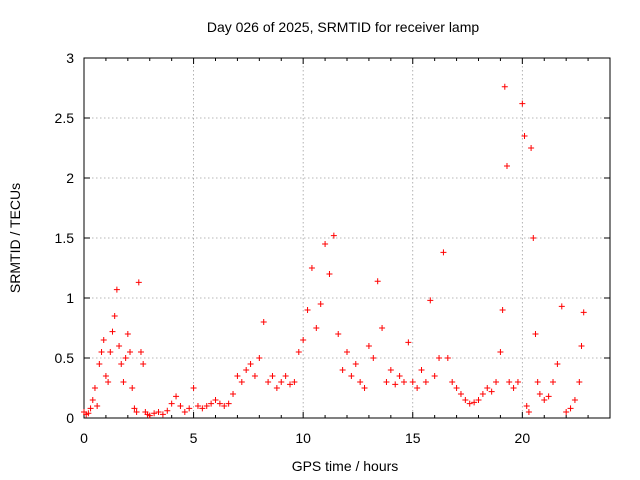  I want to click on x-tick-label: 0, so click(84, 438).